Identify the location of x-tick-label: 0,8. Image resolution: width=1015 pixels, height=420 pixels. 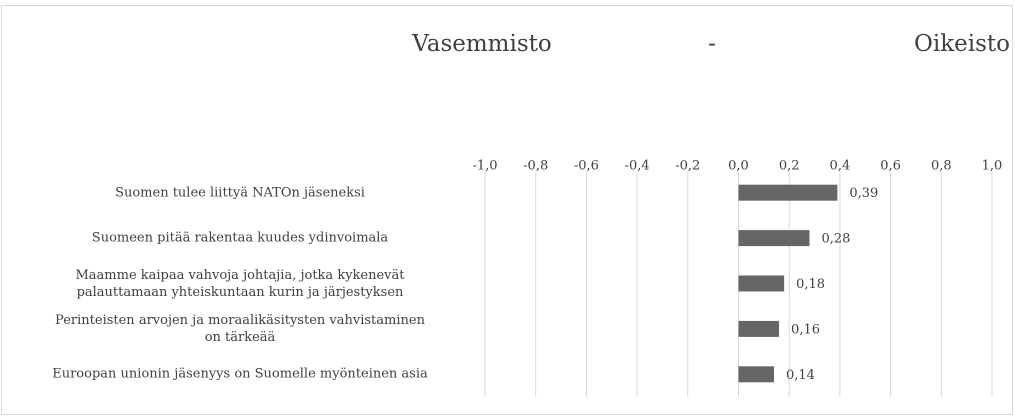
(941, 166).